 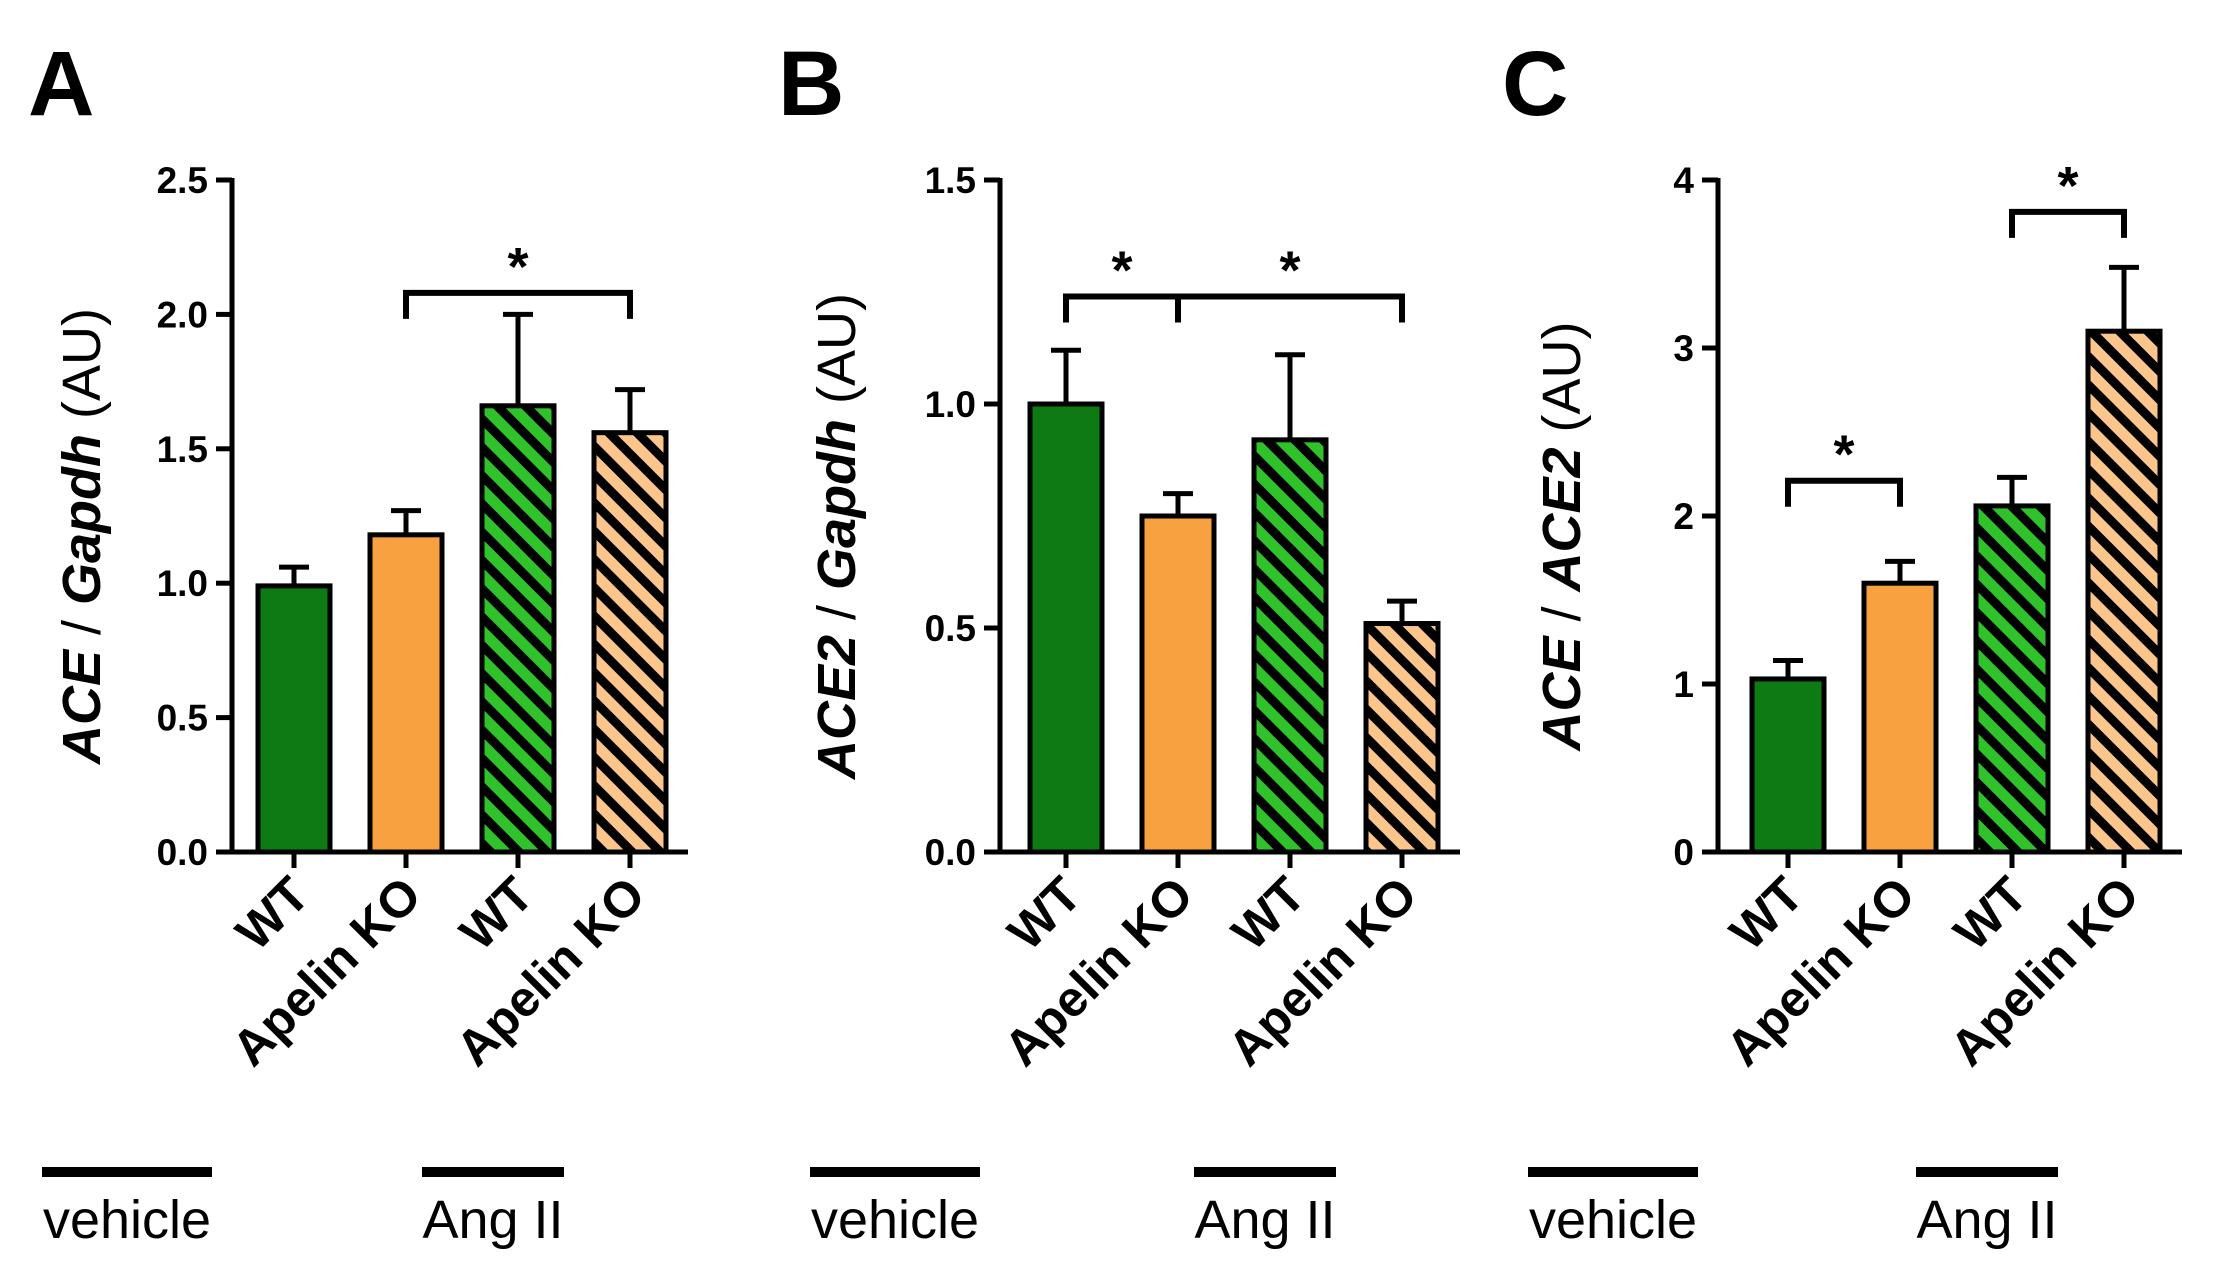 What do you see at coordinates (811, 84) in the screenshot?
I see `panel-letter: B` at bounding box center [811, 84].